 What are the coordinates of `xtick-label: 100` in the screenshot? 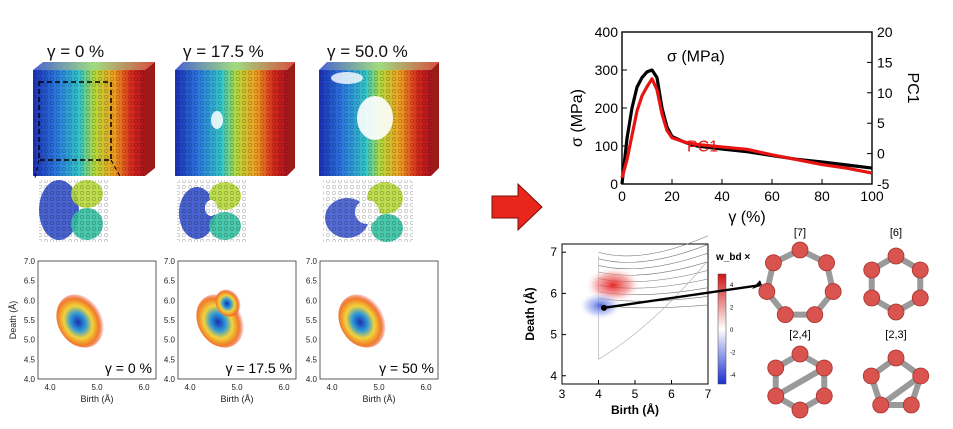 It's located at (872, 196).